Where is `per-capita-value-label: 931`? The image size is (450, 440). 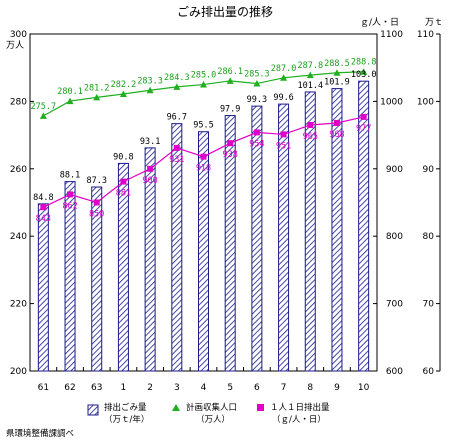 per-capita-value-label: 931 is located at coordinates (176, 160).